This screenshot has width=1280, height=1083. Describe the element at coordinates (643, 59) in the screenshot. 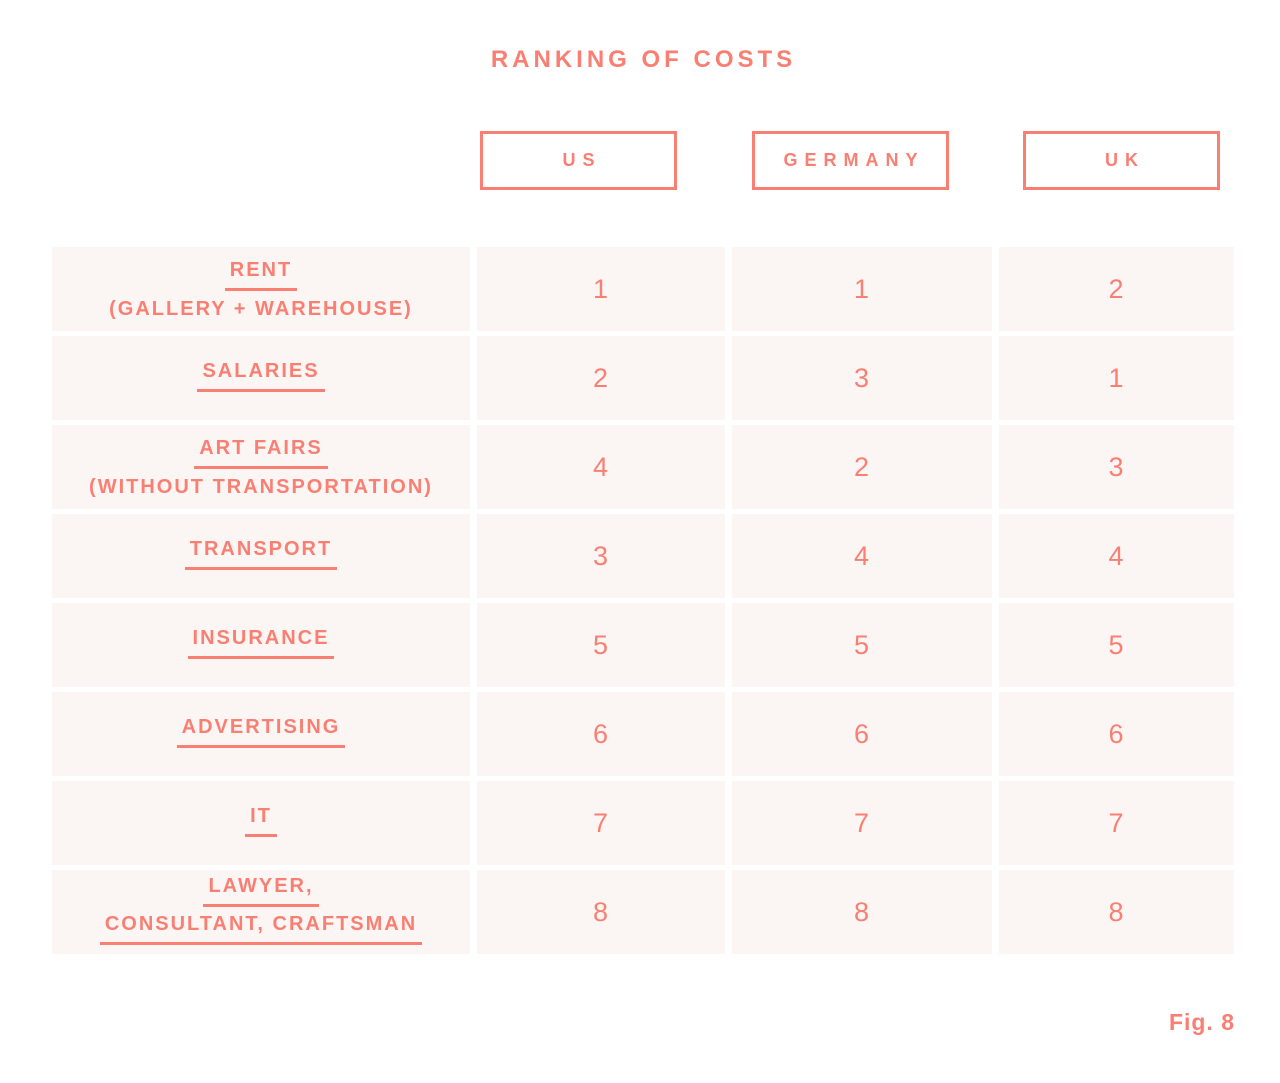

I see `figure-title: RANKING OF COSTS` at that location.